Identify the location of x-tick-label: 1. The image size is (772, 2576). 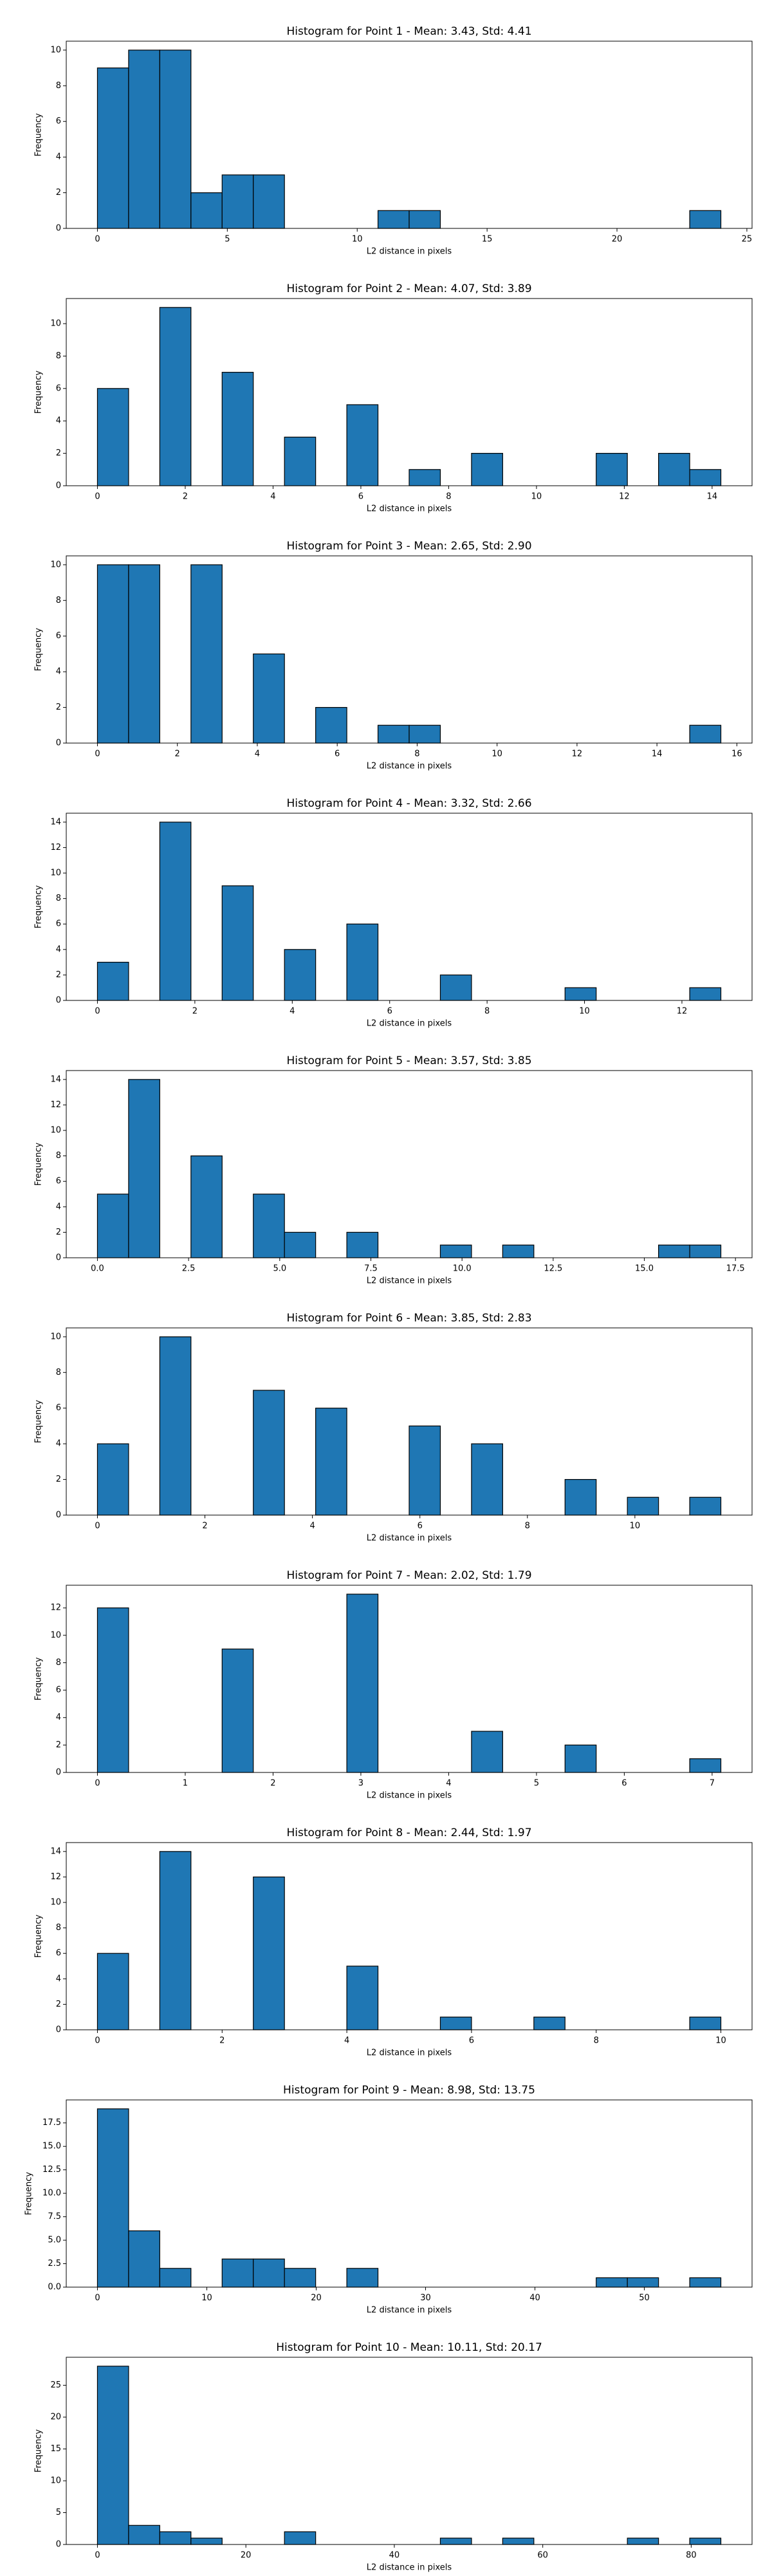
(185, 1784).